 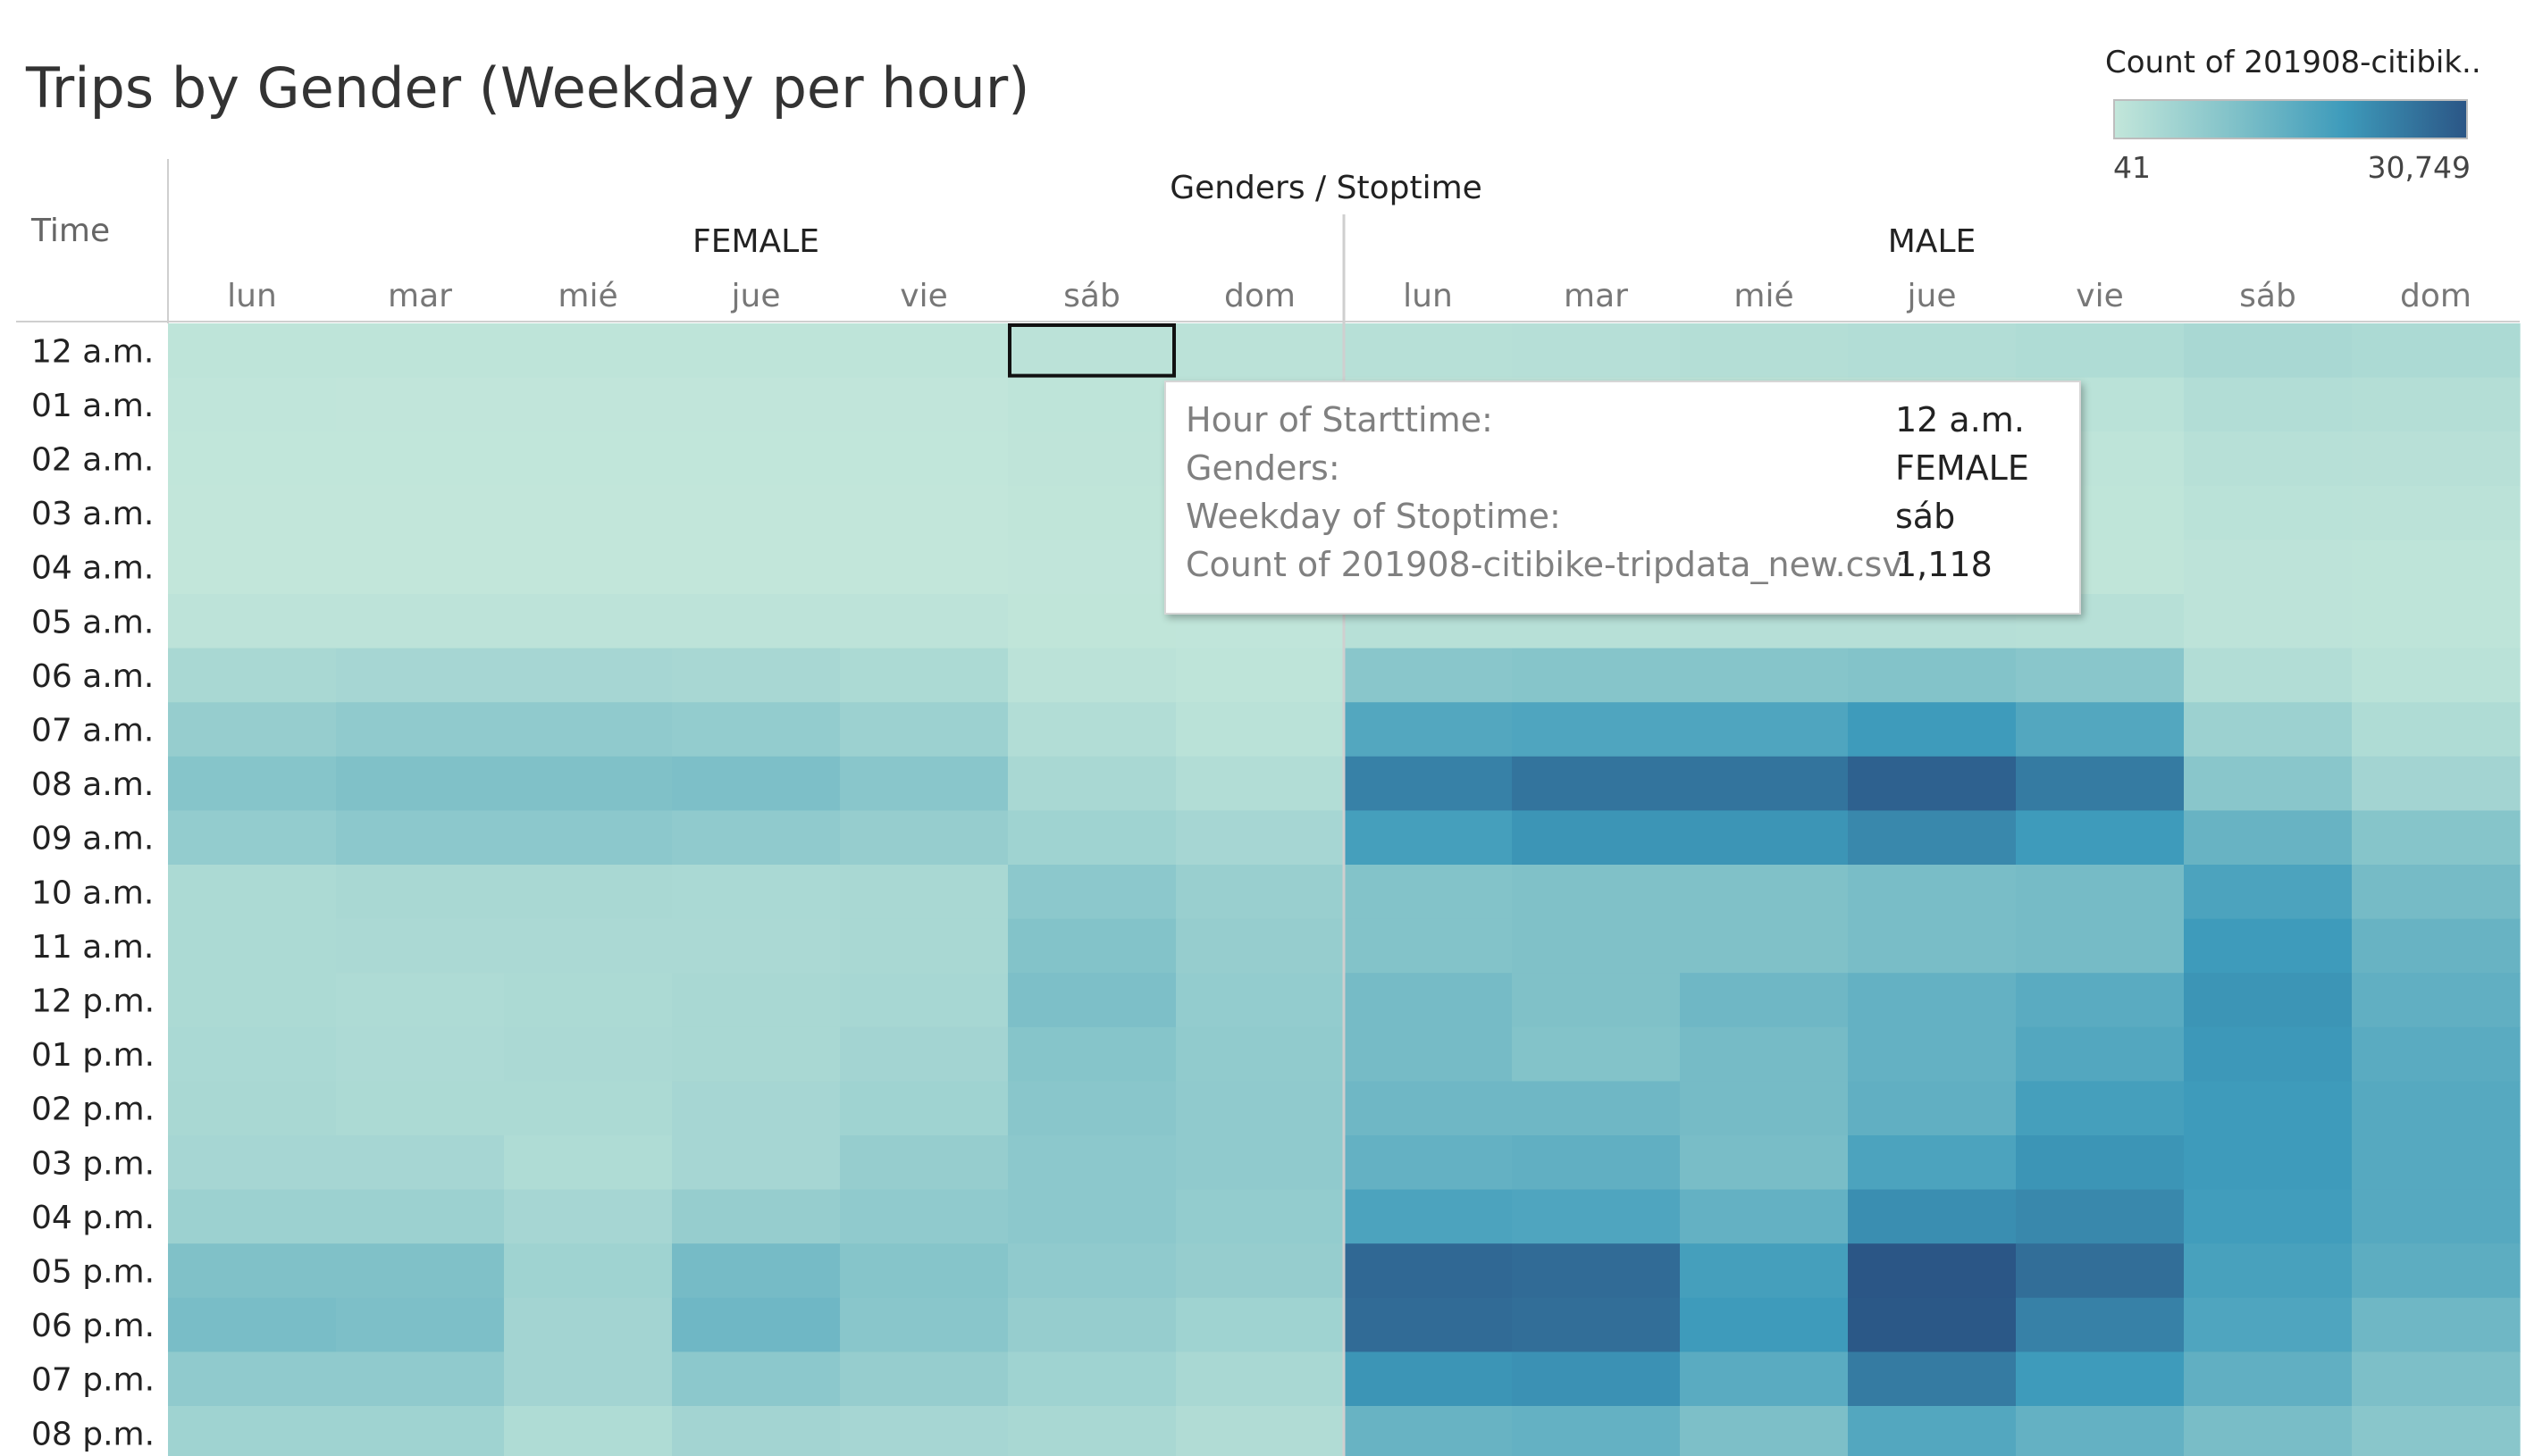 I want to click on legend-max-label: 30,749, so click(x=2419, y=167).